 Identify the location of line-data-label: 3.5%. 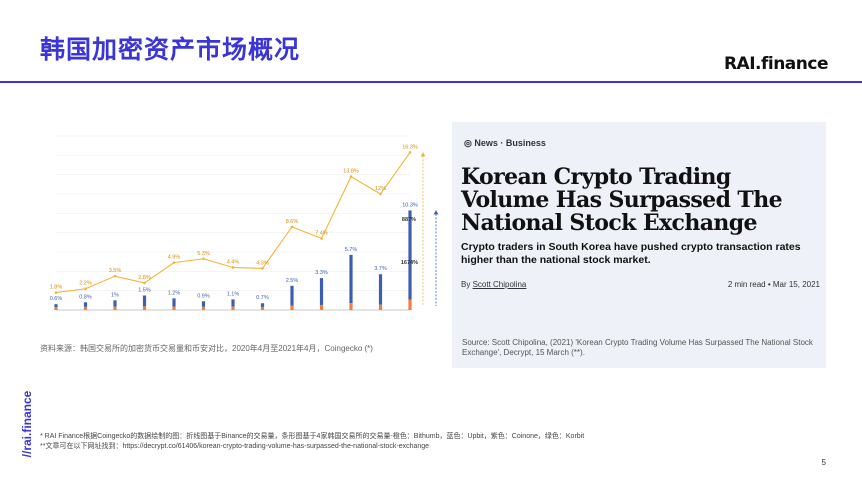
(115, 271).